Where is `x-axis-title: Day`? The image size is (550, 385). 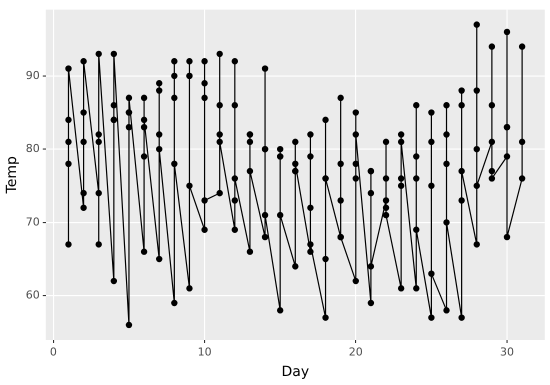 x-axis-title: Day is located at coordinates (295, 372).